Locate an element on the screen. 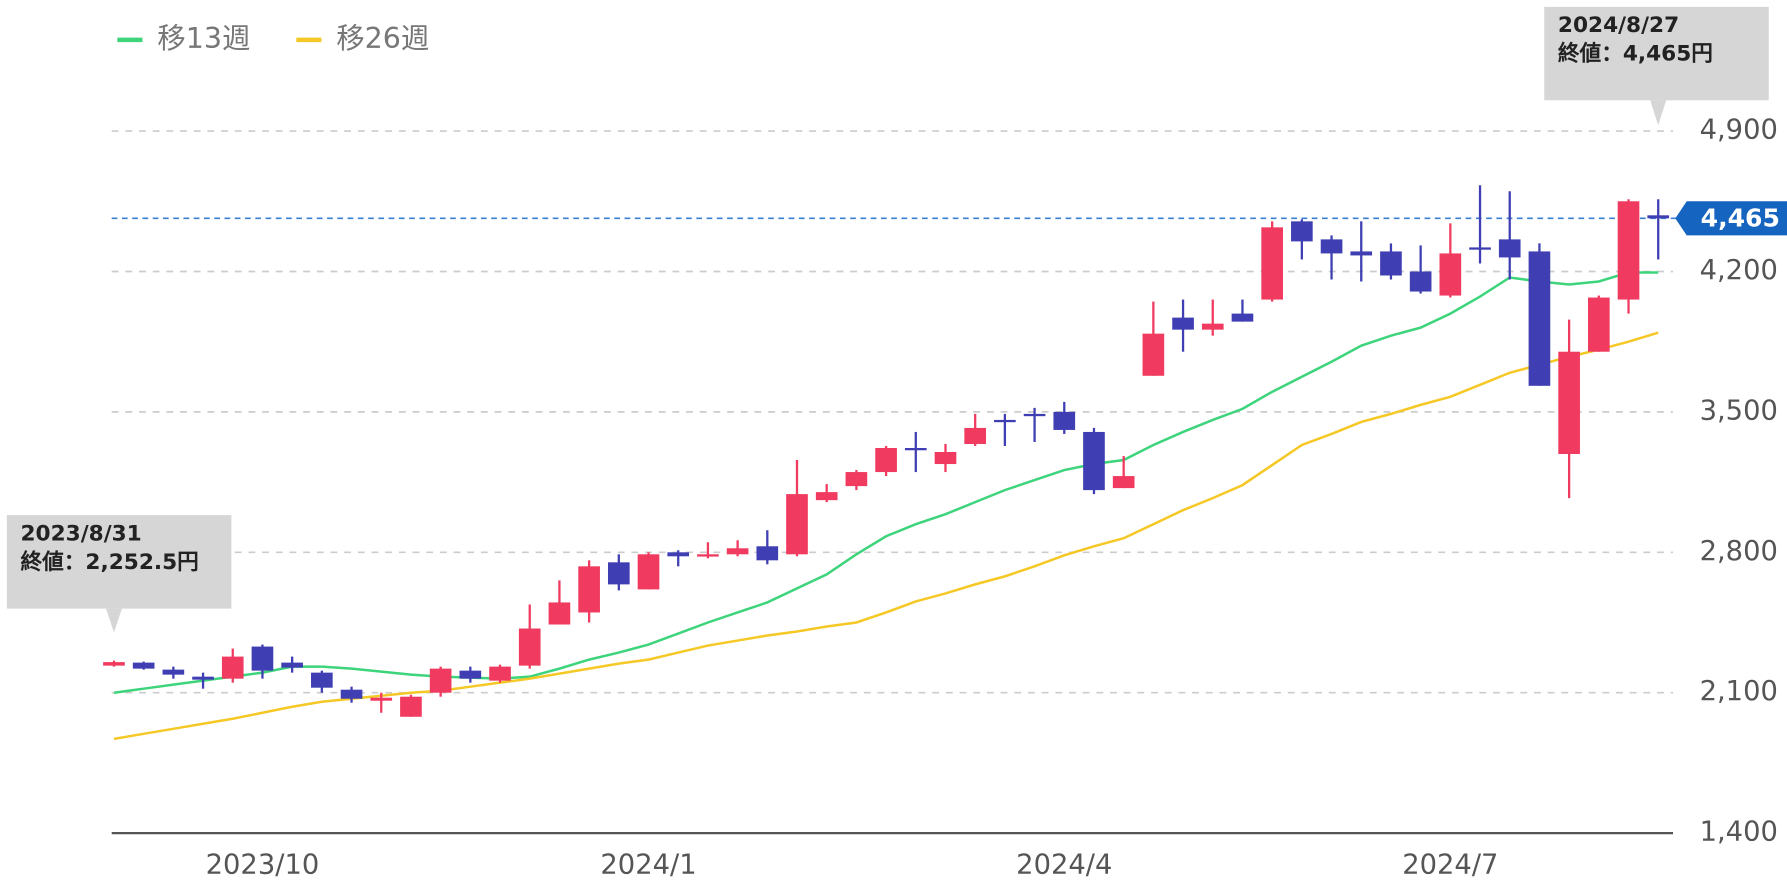  y-tick-label: 1,400 is located at coordinates (1739, 832).